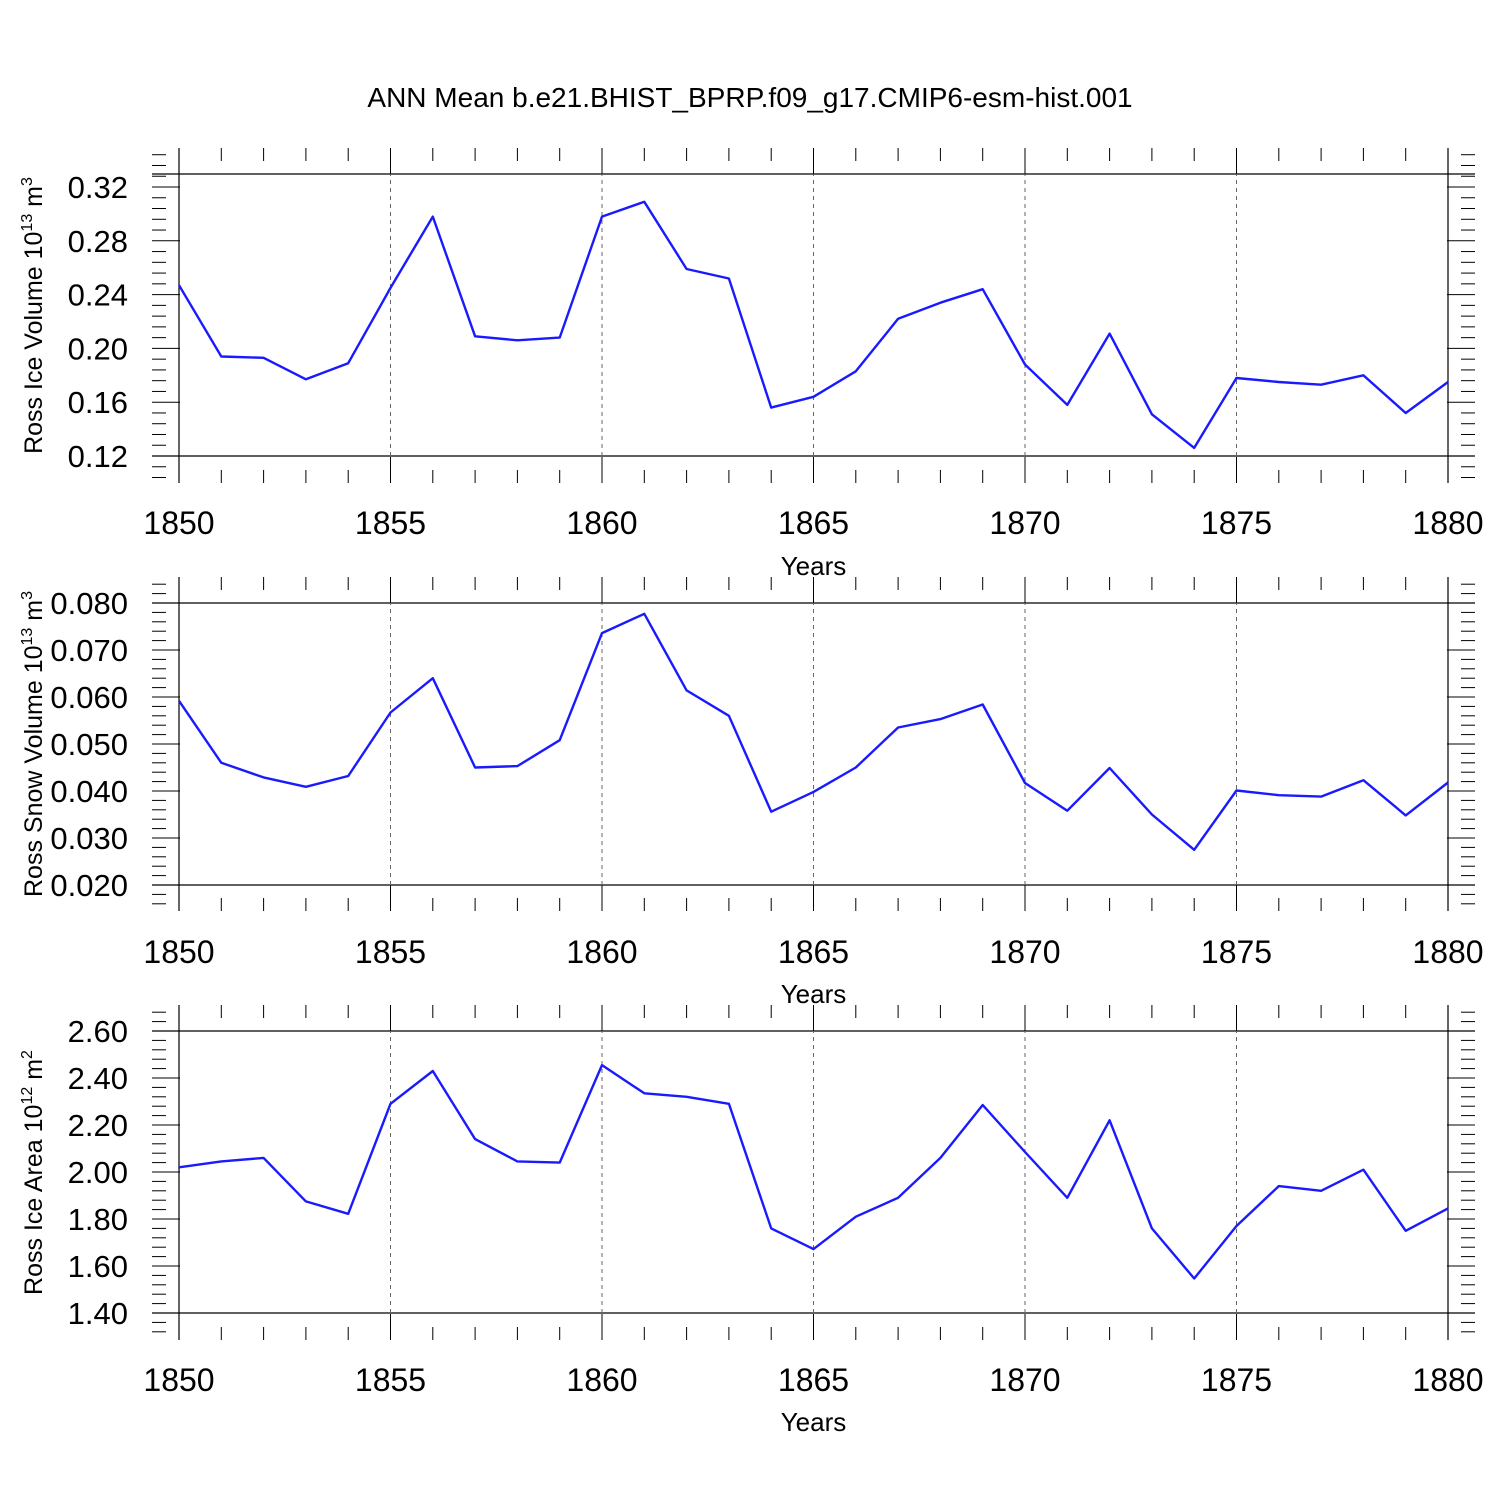 The width and height of the screenshot is (1500, 1500). Describe the element at coordinates (98, 348) in the screenshot. I see `y-tick-label: 0.20` at that location.